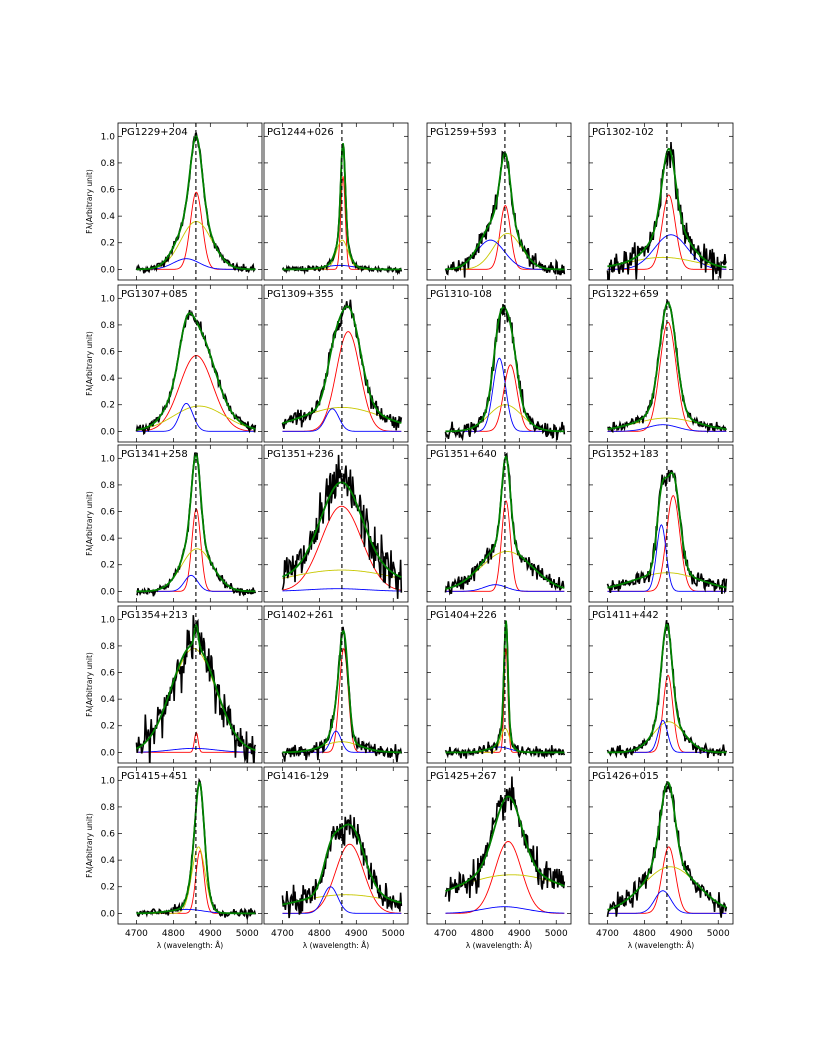  What do you see at coordinates (300, 132) in the screenshot?
I see `panel-name: PG1244+026` at bounding box center [300, 132].